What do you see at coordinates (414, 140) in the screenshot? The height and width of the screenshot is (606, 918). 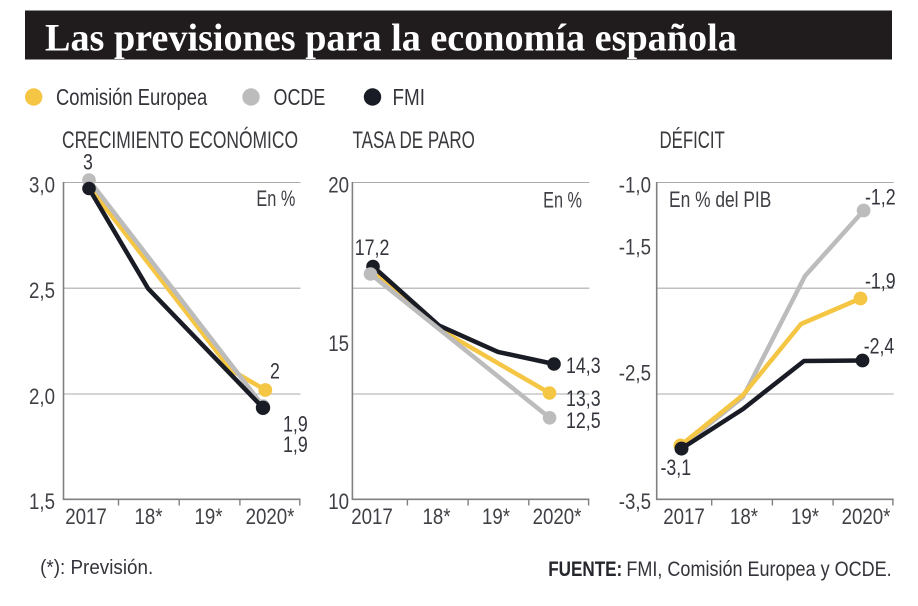 I see `svg-text: TASA DE PARO` at bounding box center [414, 140].